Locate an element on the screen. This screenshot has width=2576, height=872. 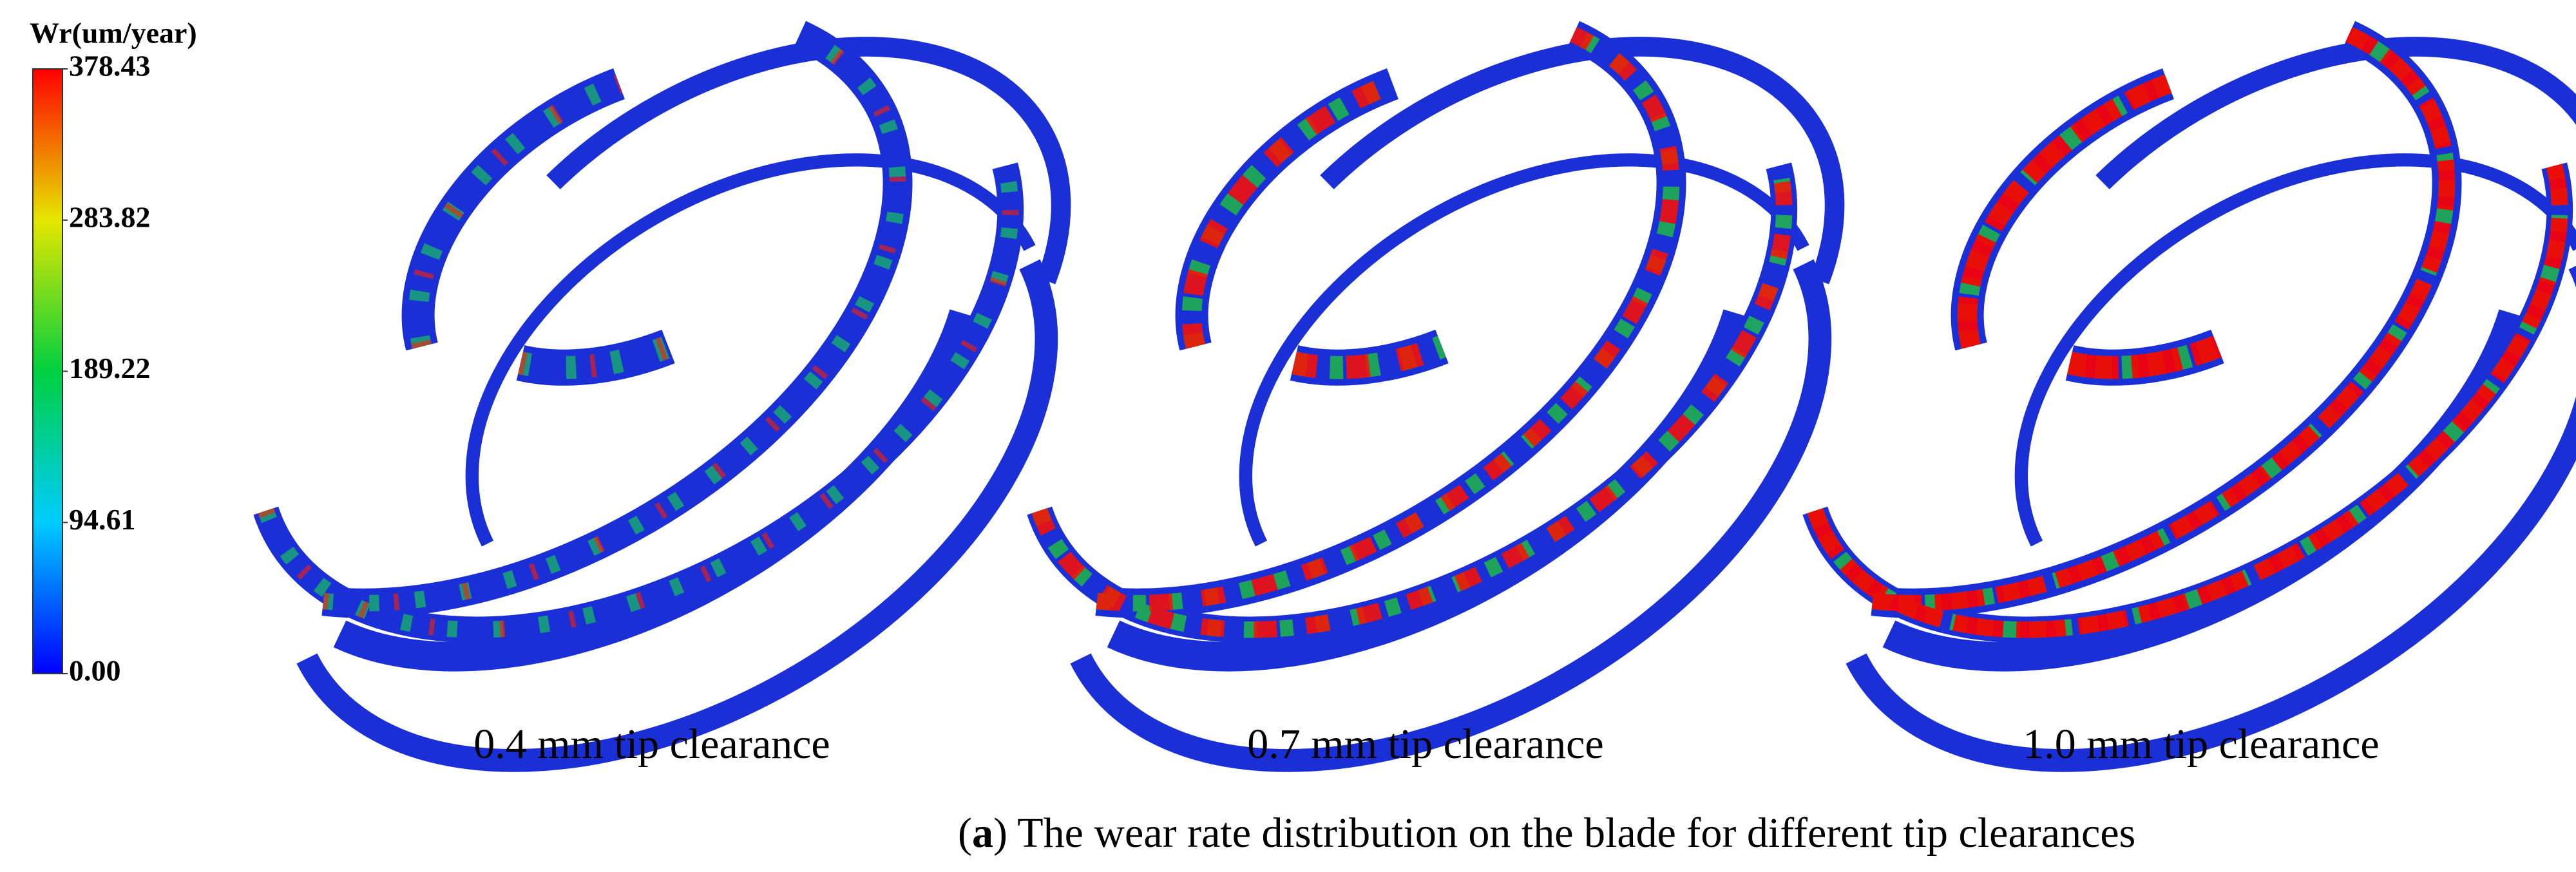
panel-label: 1.0 mm tip clearance is located at coordinates (2201, 744).